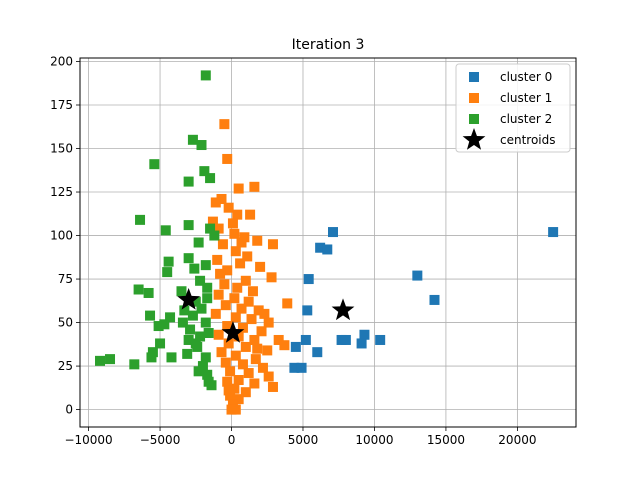  What do you see at coordinates (303, 440) in the screenshot?
I see `x-tick-label: 5000` at bounding box center [303, 440].